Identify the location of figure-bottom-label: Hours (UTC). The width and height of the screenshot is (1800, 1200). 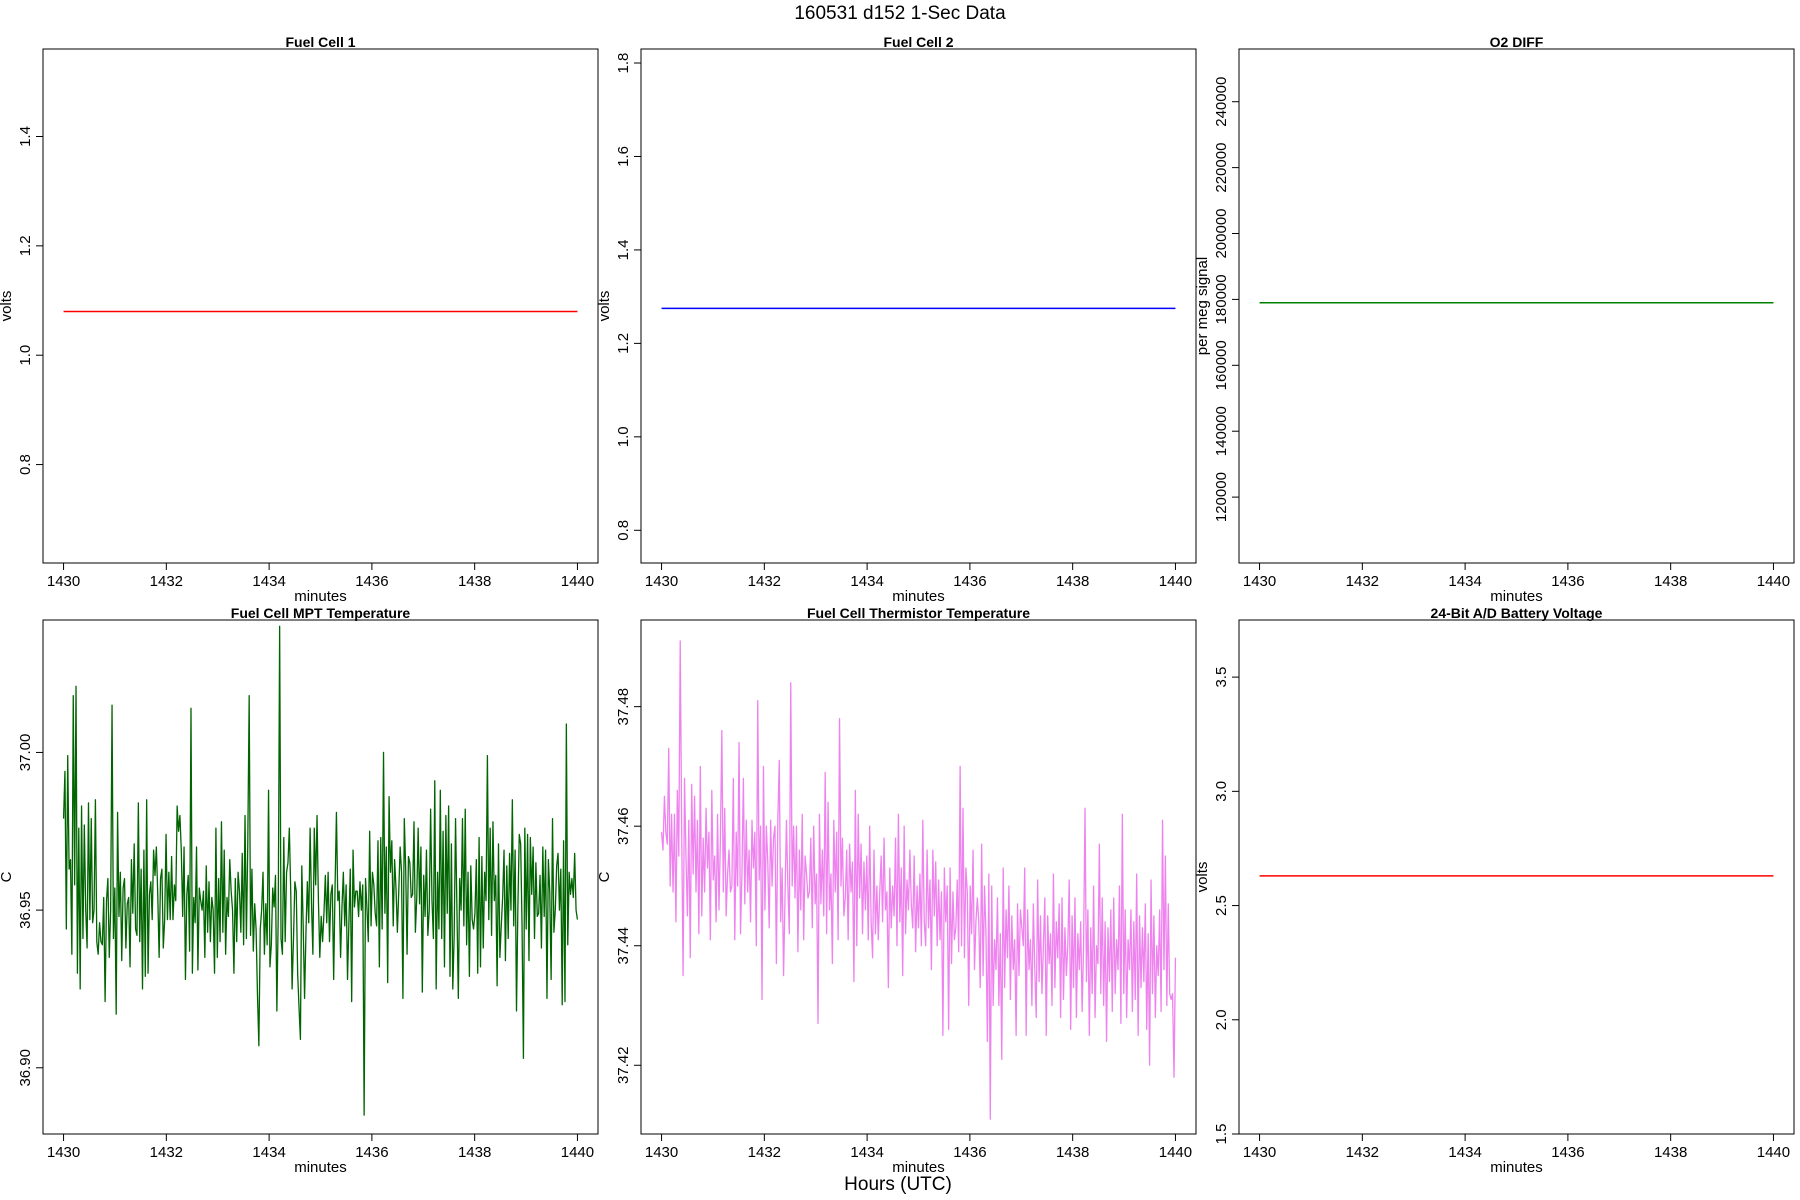
(898, 1184).